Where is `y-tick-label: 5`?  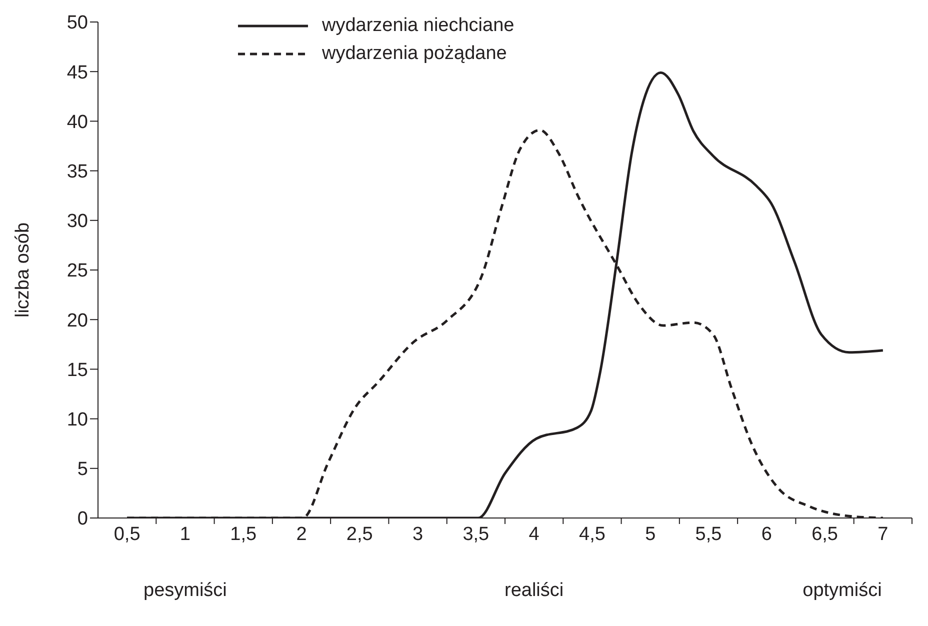
y-tick-label: 5 is located at coordinates (82, 469).